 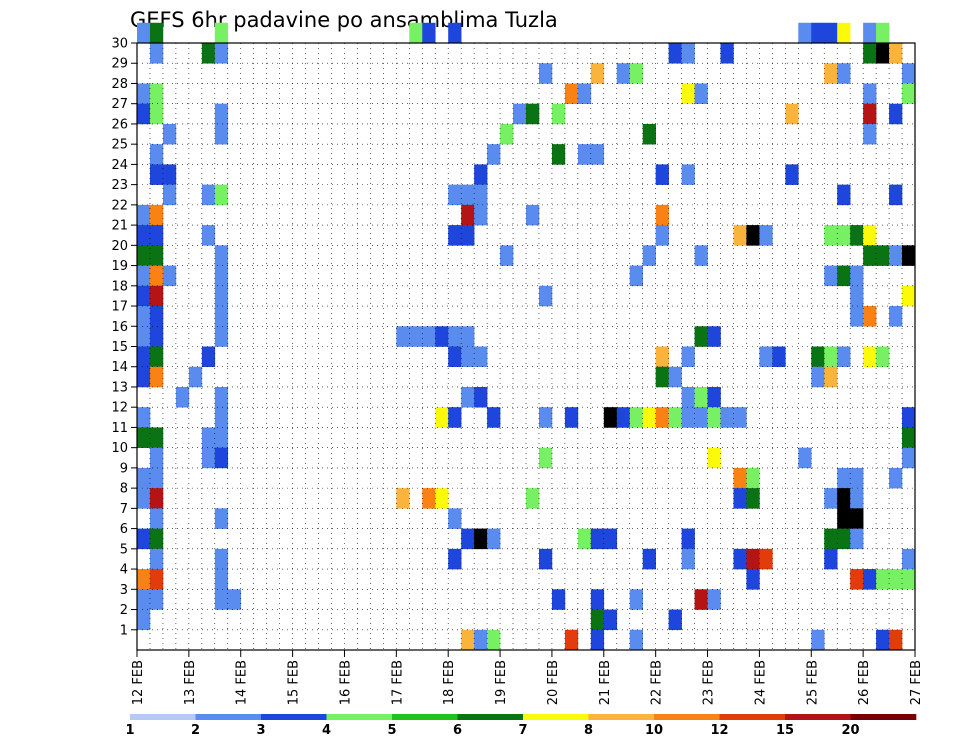 I want to click on y-tick-label: 15, so click(x=119, y=347).